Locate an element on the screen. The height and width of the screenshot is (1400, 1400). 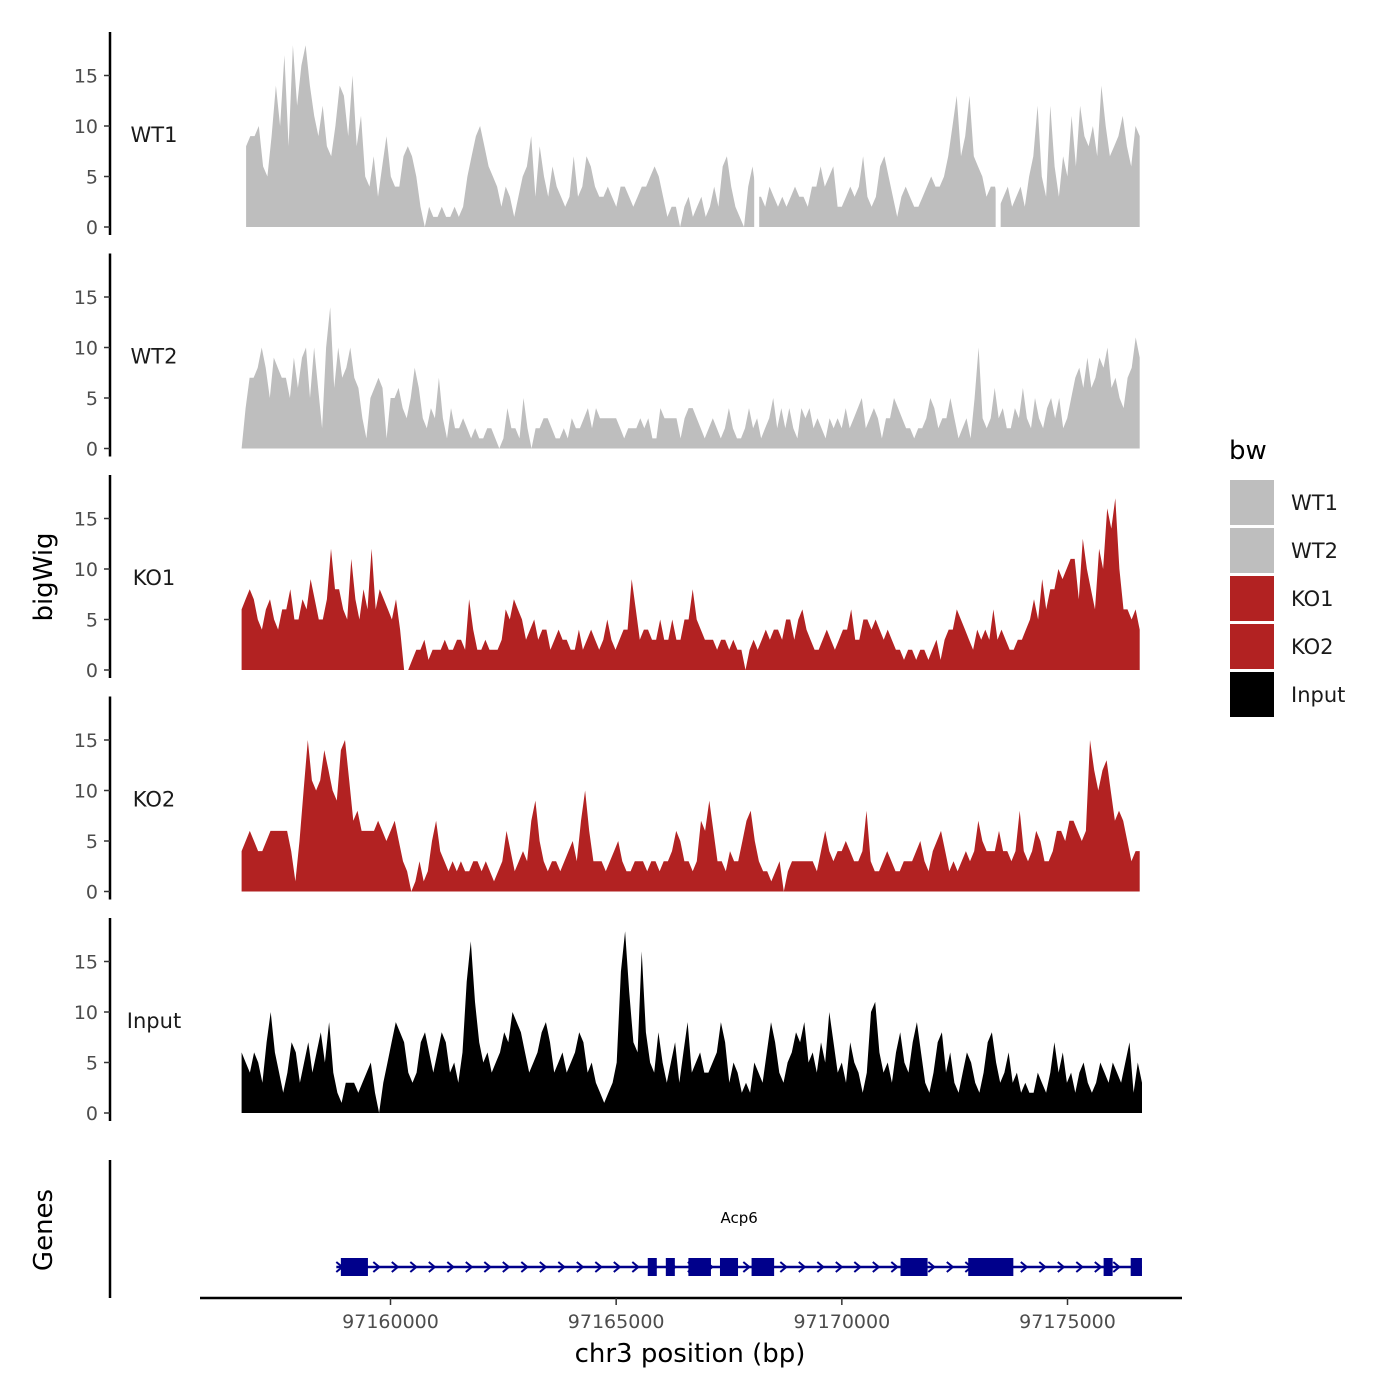
legend-item-wt2: WT2 is located at coordinates (1284, 550).